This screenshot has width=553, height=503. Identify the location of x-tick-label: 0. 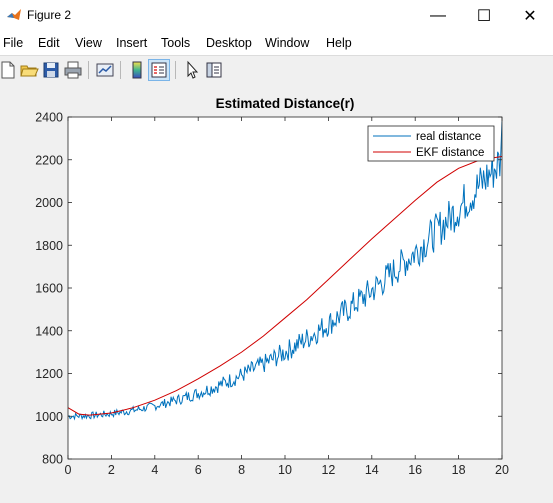
(68, 470).